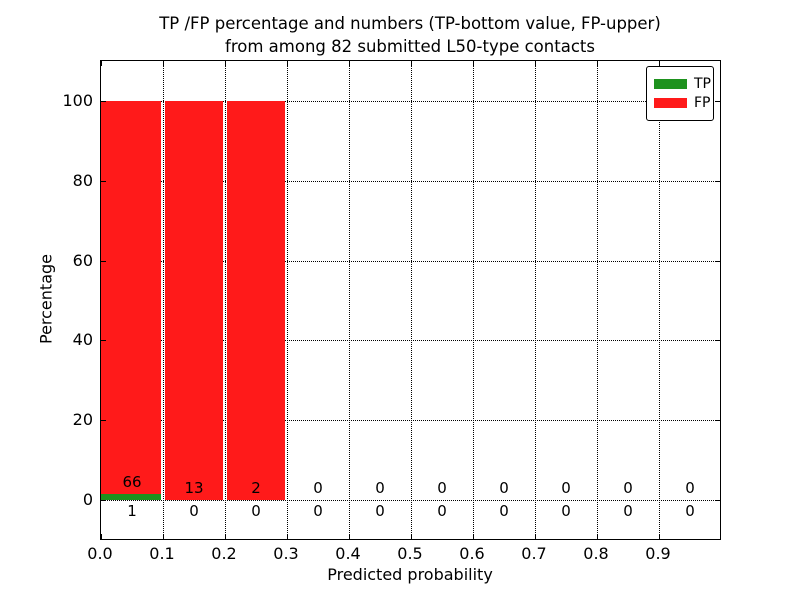  What do you see at coordinates (82, 420) in the screenshot?
I see `y-tick-label: 20` at bounding box center [82, 420].